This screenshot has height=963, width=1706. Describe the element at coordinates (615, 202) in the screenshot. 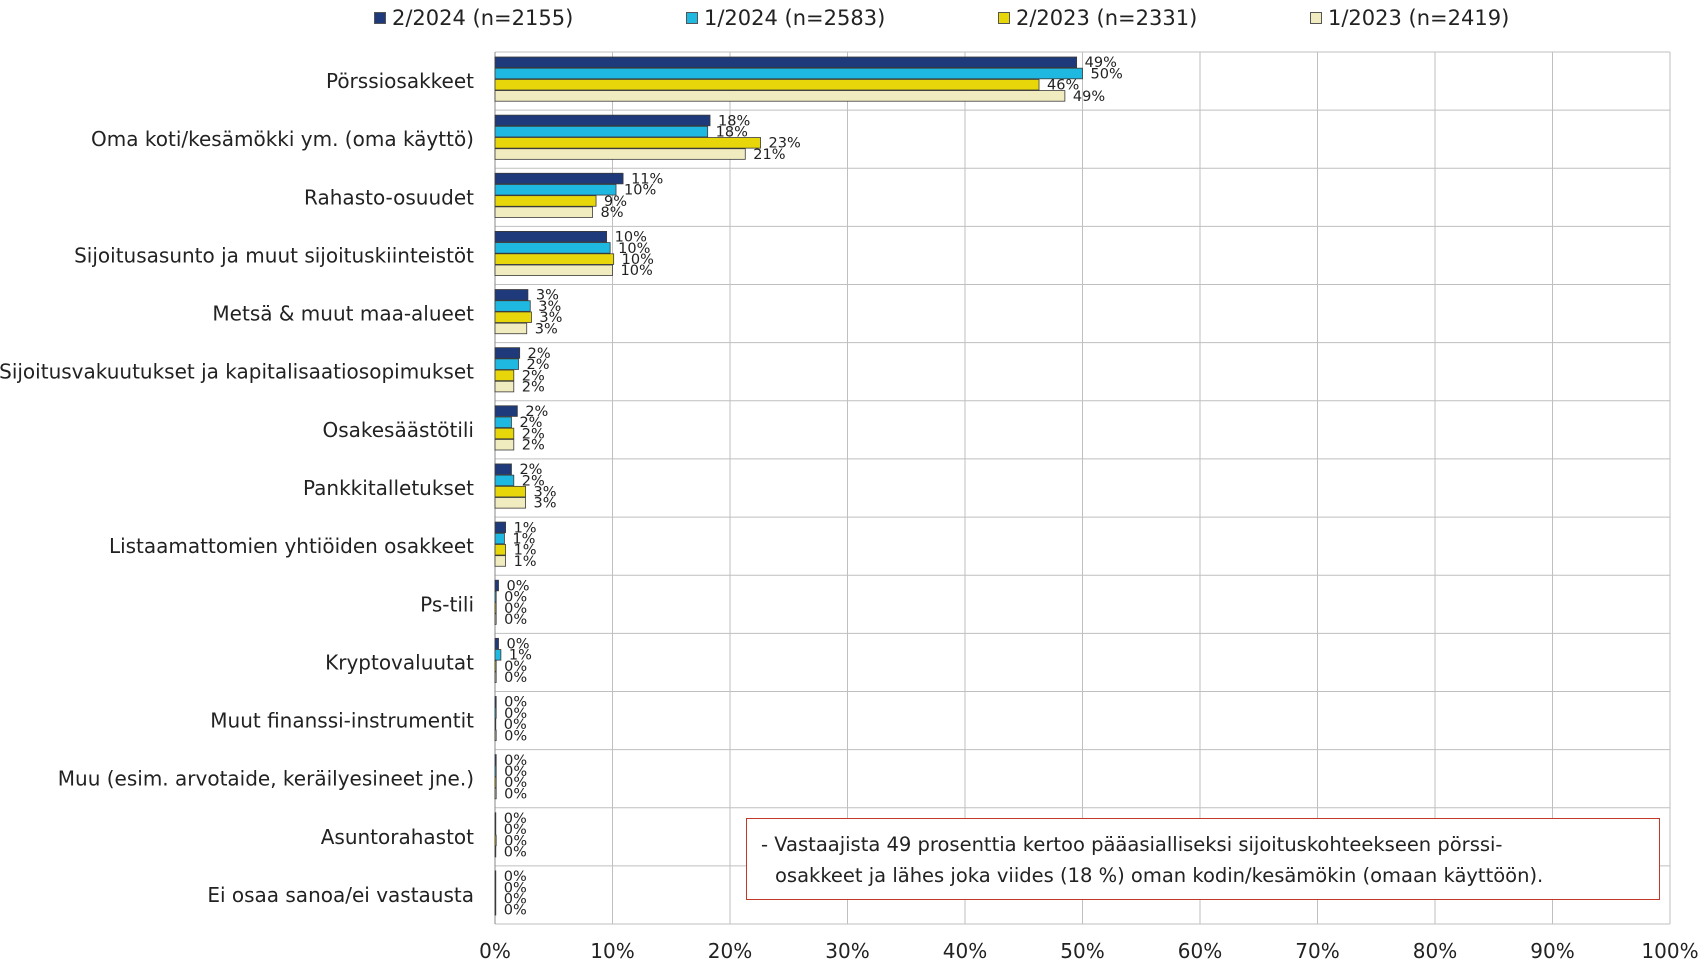

I see `bar-value-label: 9%` at that location.